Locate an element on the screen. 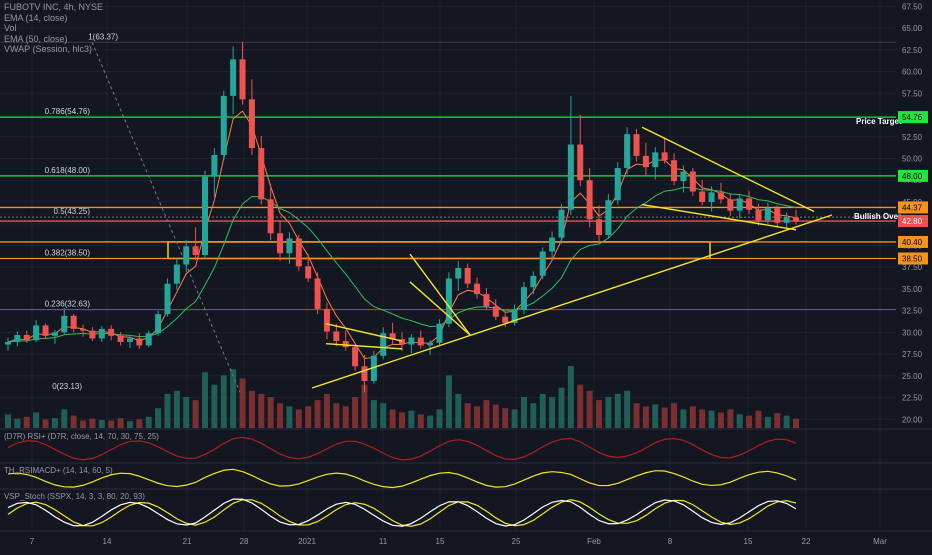  flag-upper-trendline is located at coordinates (364, 332).